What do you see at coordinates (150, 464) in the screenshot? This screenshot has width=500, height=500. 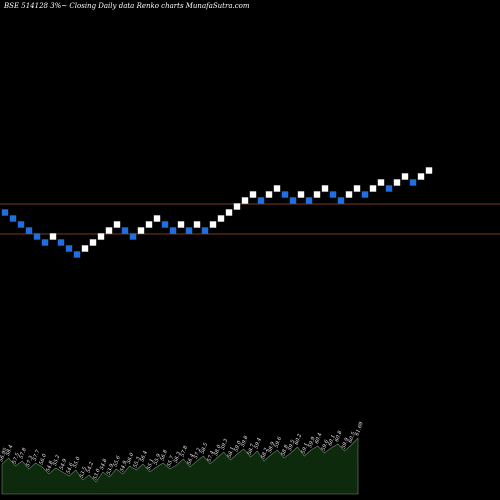 I see `volume-label: 55.1` at bounding box center [150, 464].